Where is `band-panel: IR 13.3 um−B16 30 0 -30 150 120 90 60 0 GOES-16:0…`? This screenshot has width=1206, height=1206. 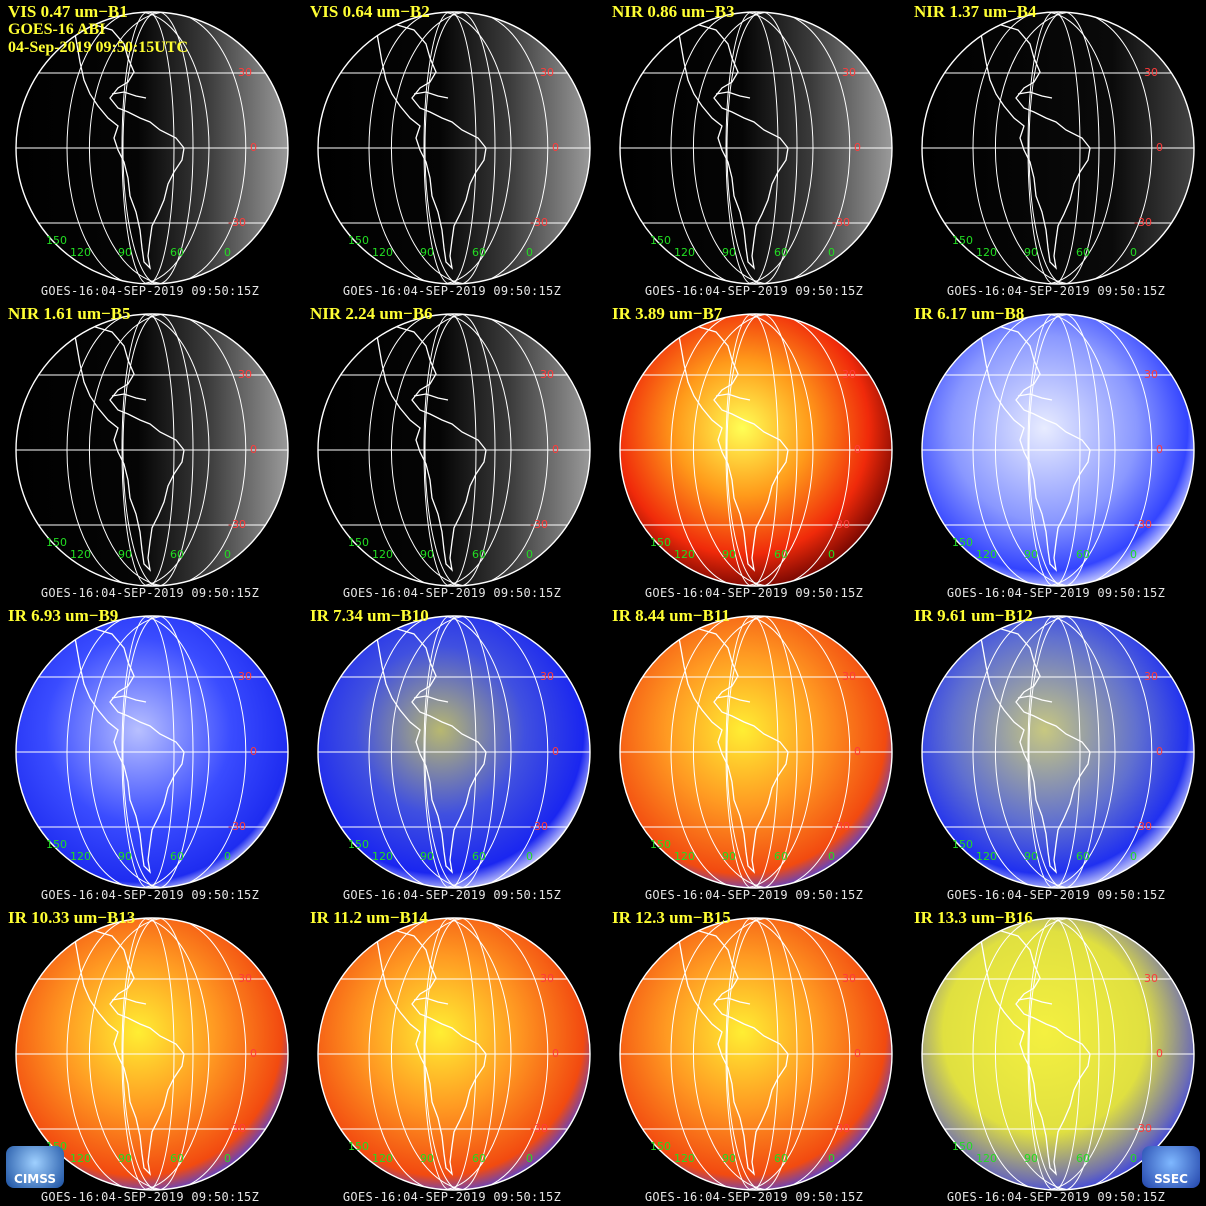
band-panel: IR 13.3 um−B16 30 0 -30 150 120 90 60 0 GOES-16:0… is located at coordinates (1056, 1056).